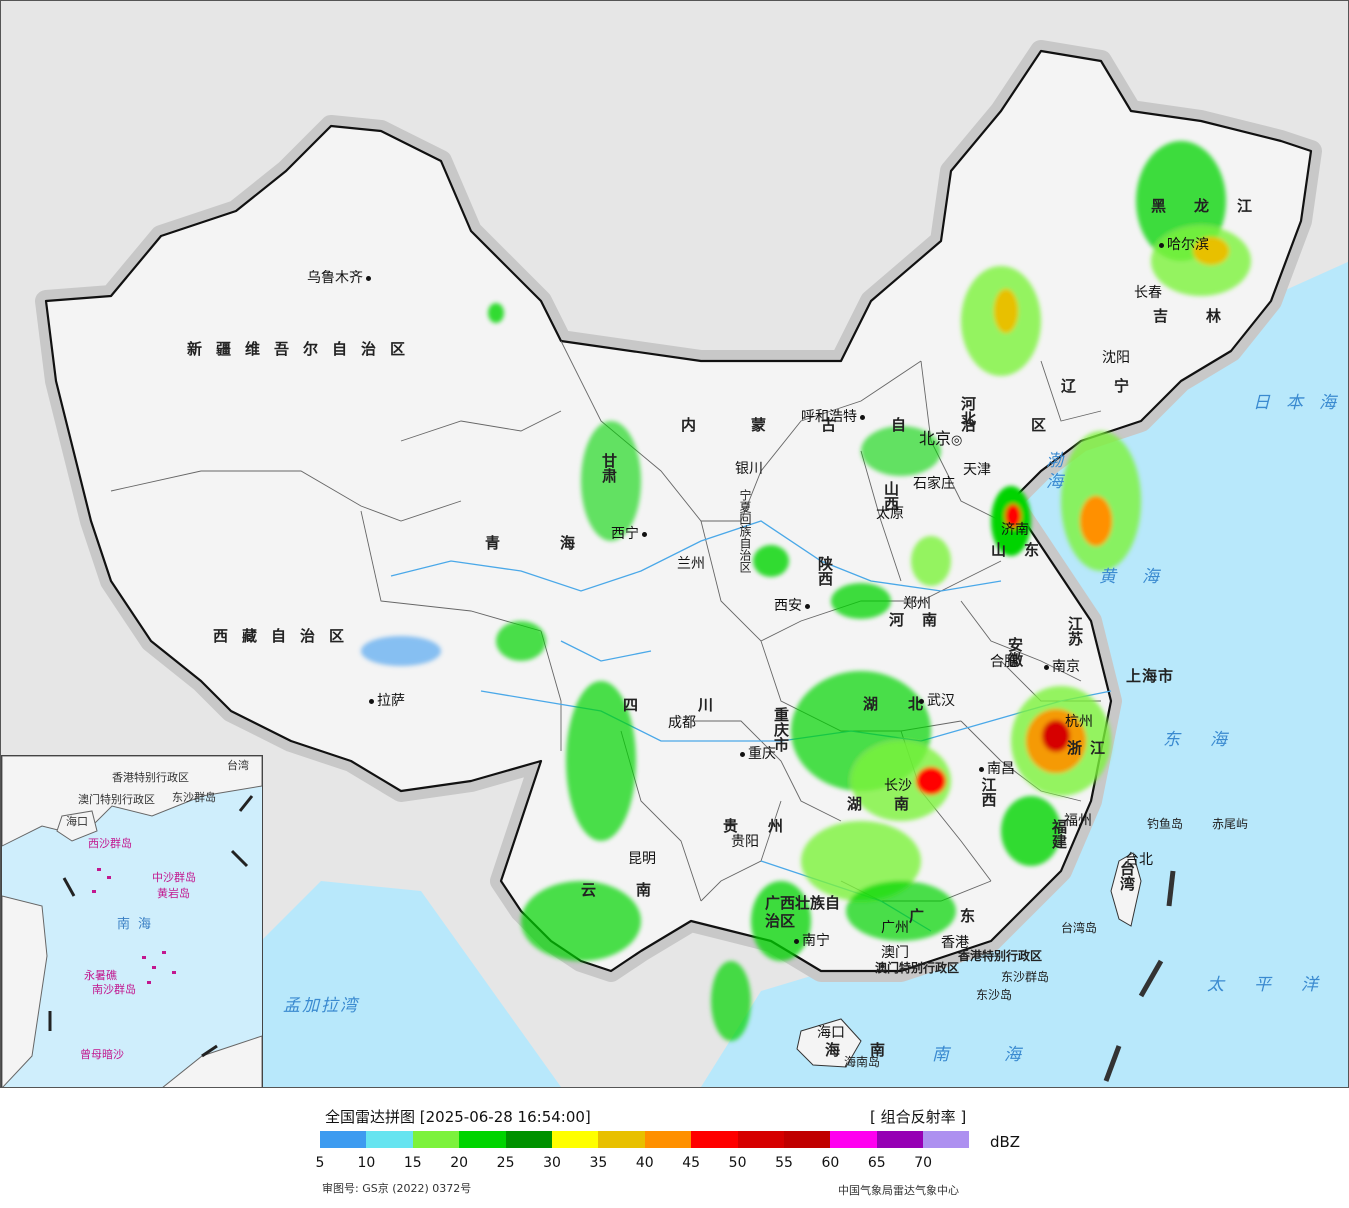 This screenshot has width=1349, height=1208. Describe the element at coordinates (1142, 577) in the screenshot. I see `sea-label-yellow: 黄海` at that location.